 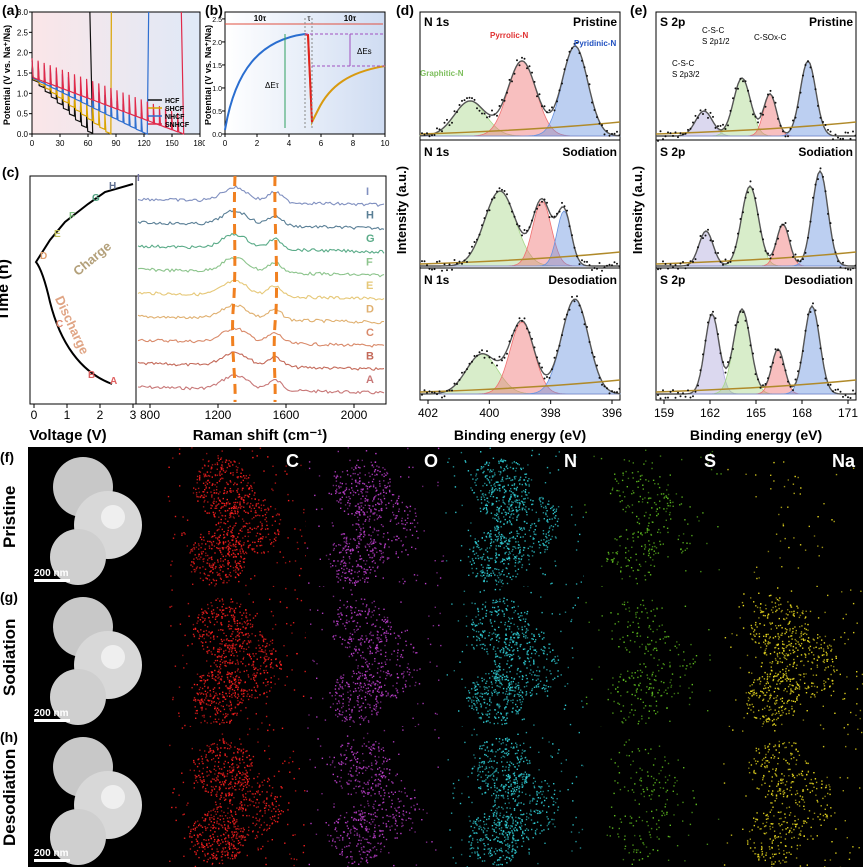 What do you see at coordinates (654, 797) in the screenshot?
I see `eds-map-s-desodiation` at bounding box center [654, 797].